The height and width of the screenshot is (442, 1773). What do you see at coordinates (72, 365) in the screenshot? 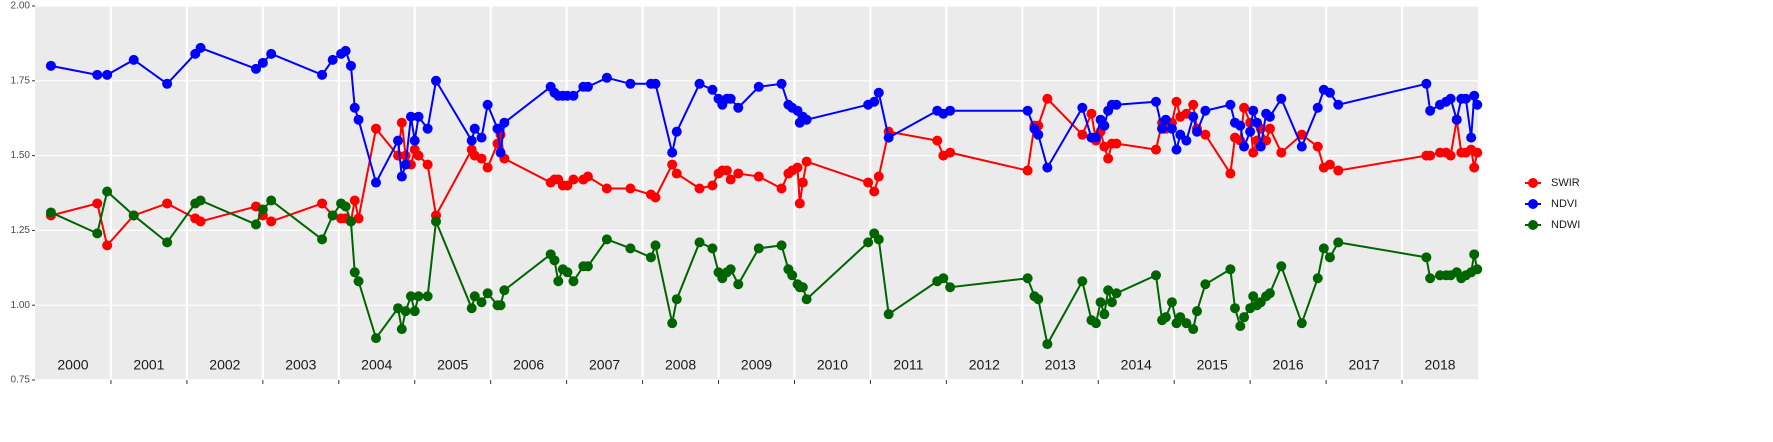
I see `year-label: 2000` at bounding box center [72, 365].